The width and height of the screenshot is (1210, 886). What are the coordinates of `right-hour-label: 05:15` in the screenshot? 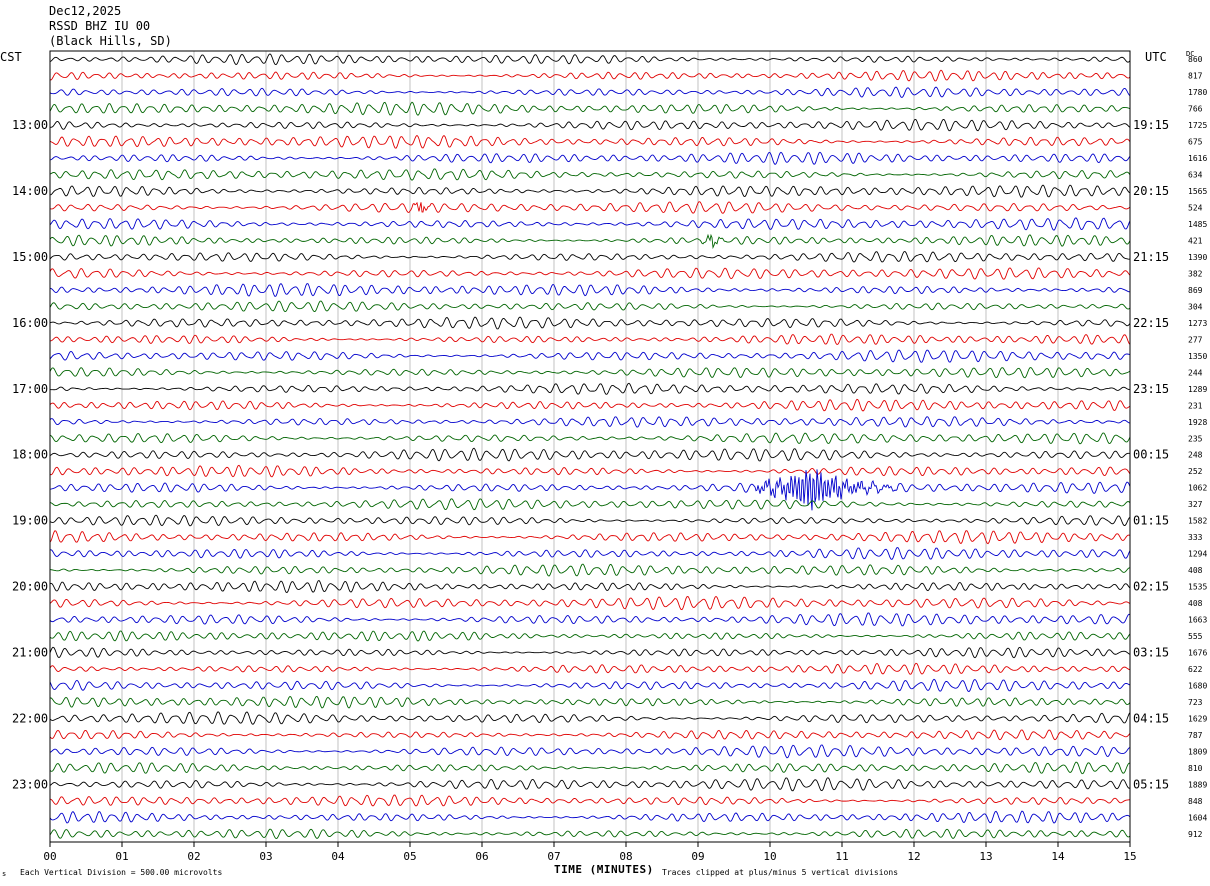 It's located at (1151, 784).